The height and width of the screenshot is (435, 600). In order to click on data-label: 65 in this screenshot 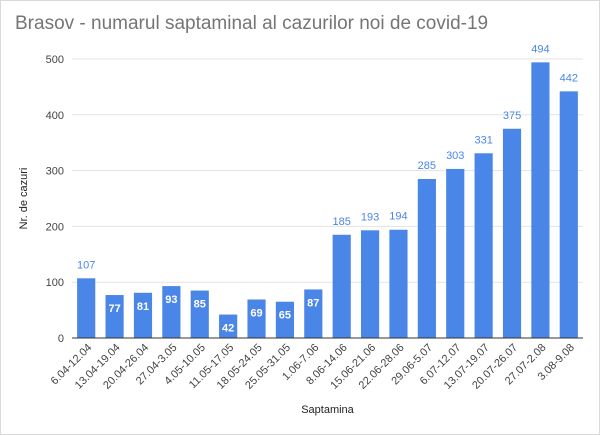, I will do `click(285, 316)`.